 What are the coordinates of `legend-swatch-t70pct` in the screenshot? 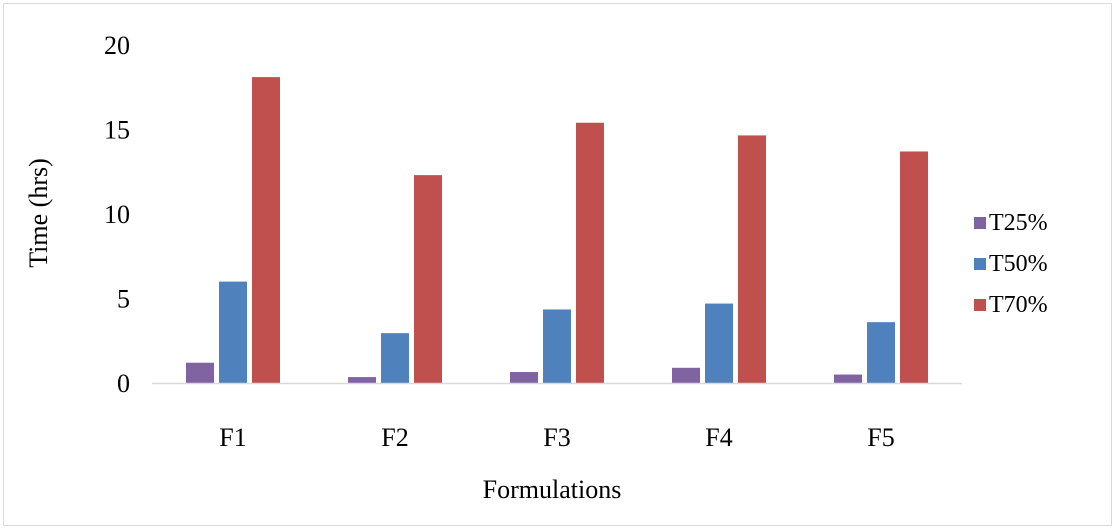 It's located at (980, 305).